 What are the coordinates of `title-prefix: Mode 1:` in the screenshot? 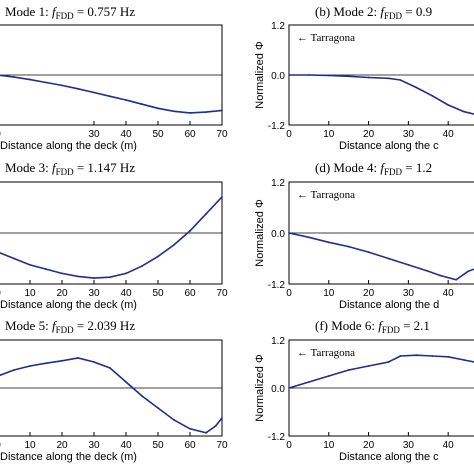 It's located at (28, 11).